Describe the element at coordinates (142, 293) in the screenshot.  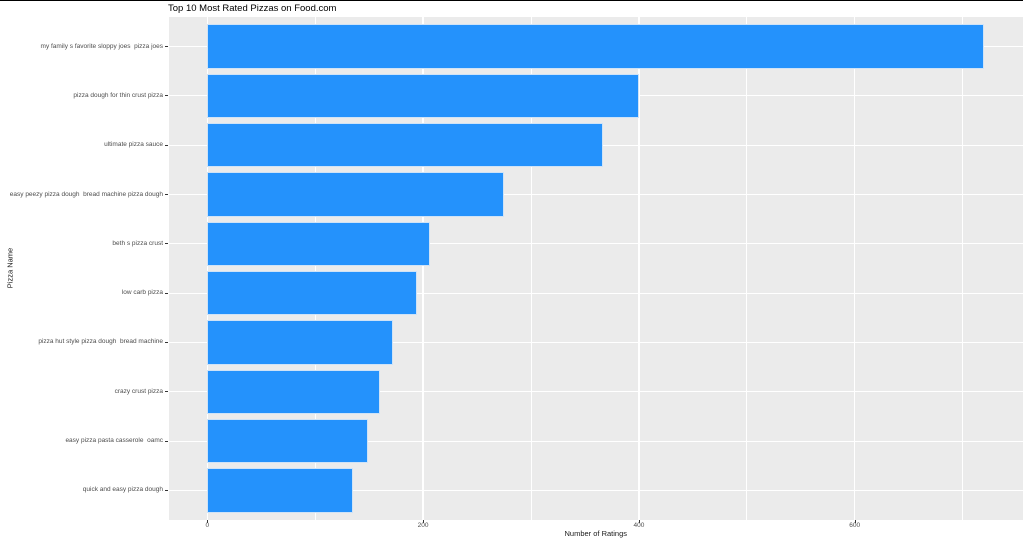
I see `y-tick-label: low carb pizza` at that location.